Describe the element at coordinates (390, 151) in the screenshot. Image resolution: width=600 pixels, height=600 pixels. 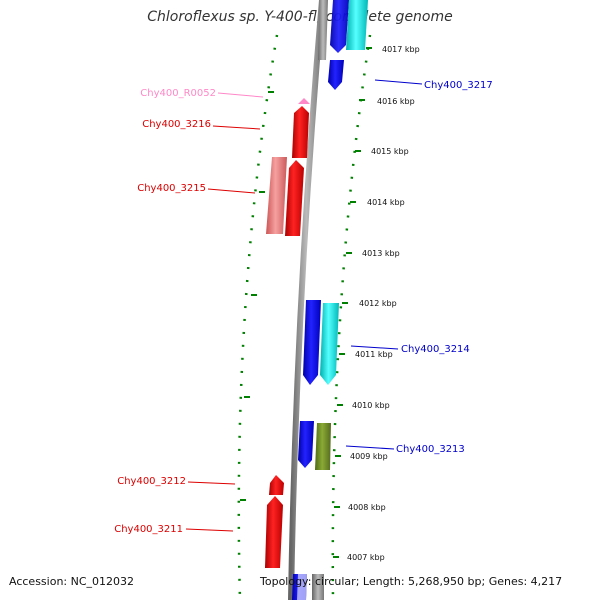
I see `kbp-4015: 4015 kbp` at that location.